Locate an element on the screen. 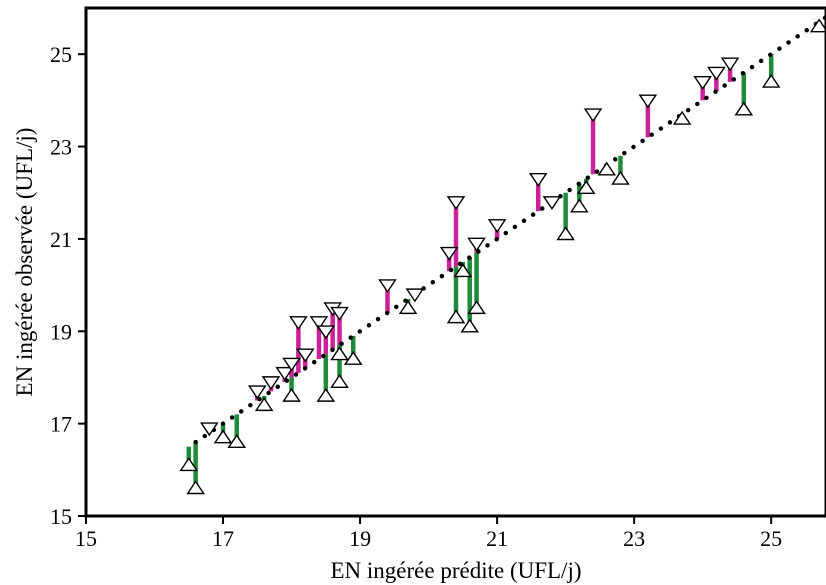 The width and height of the screenshot is (826, 585). x-tick-label: 19 is located at coordinates (360, 538).